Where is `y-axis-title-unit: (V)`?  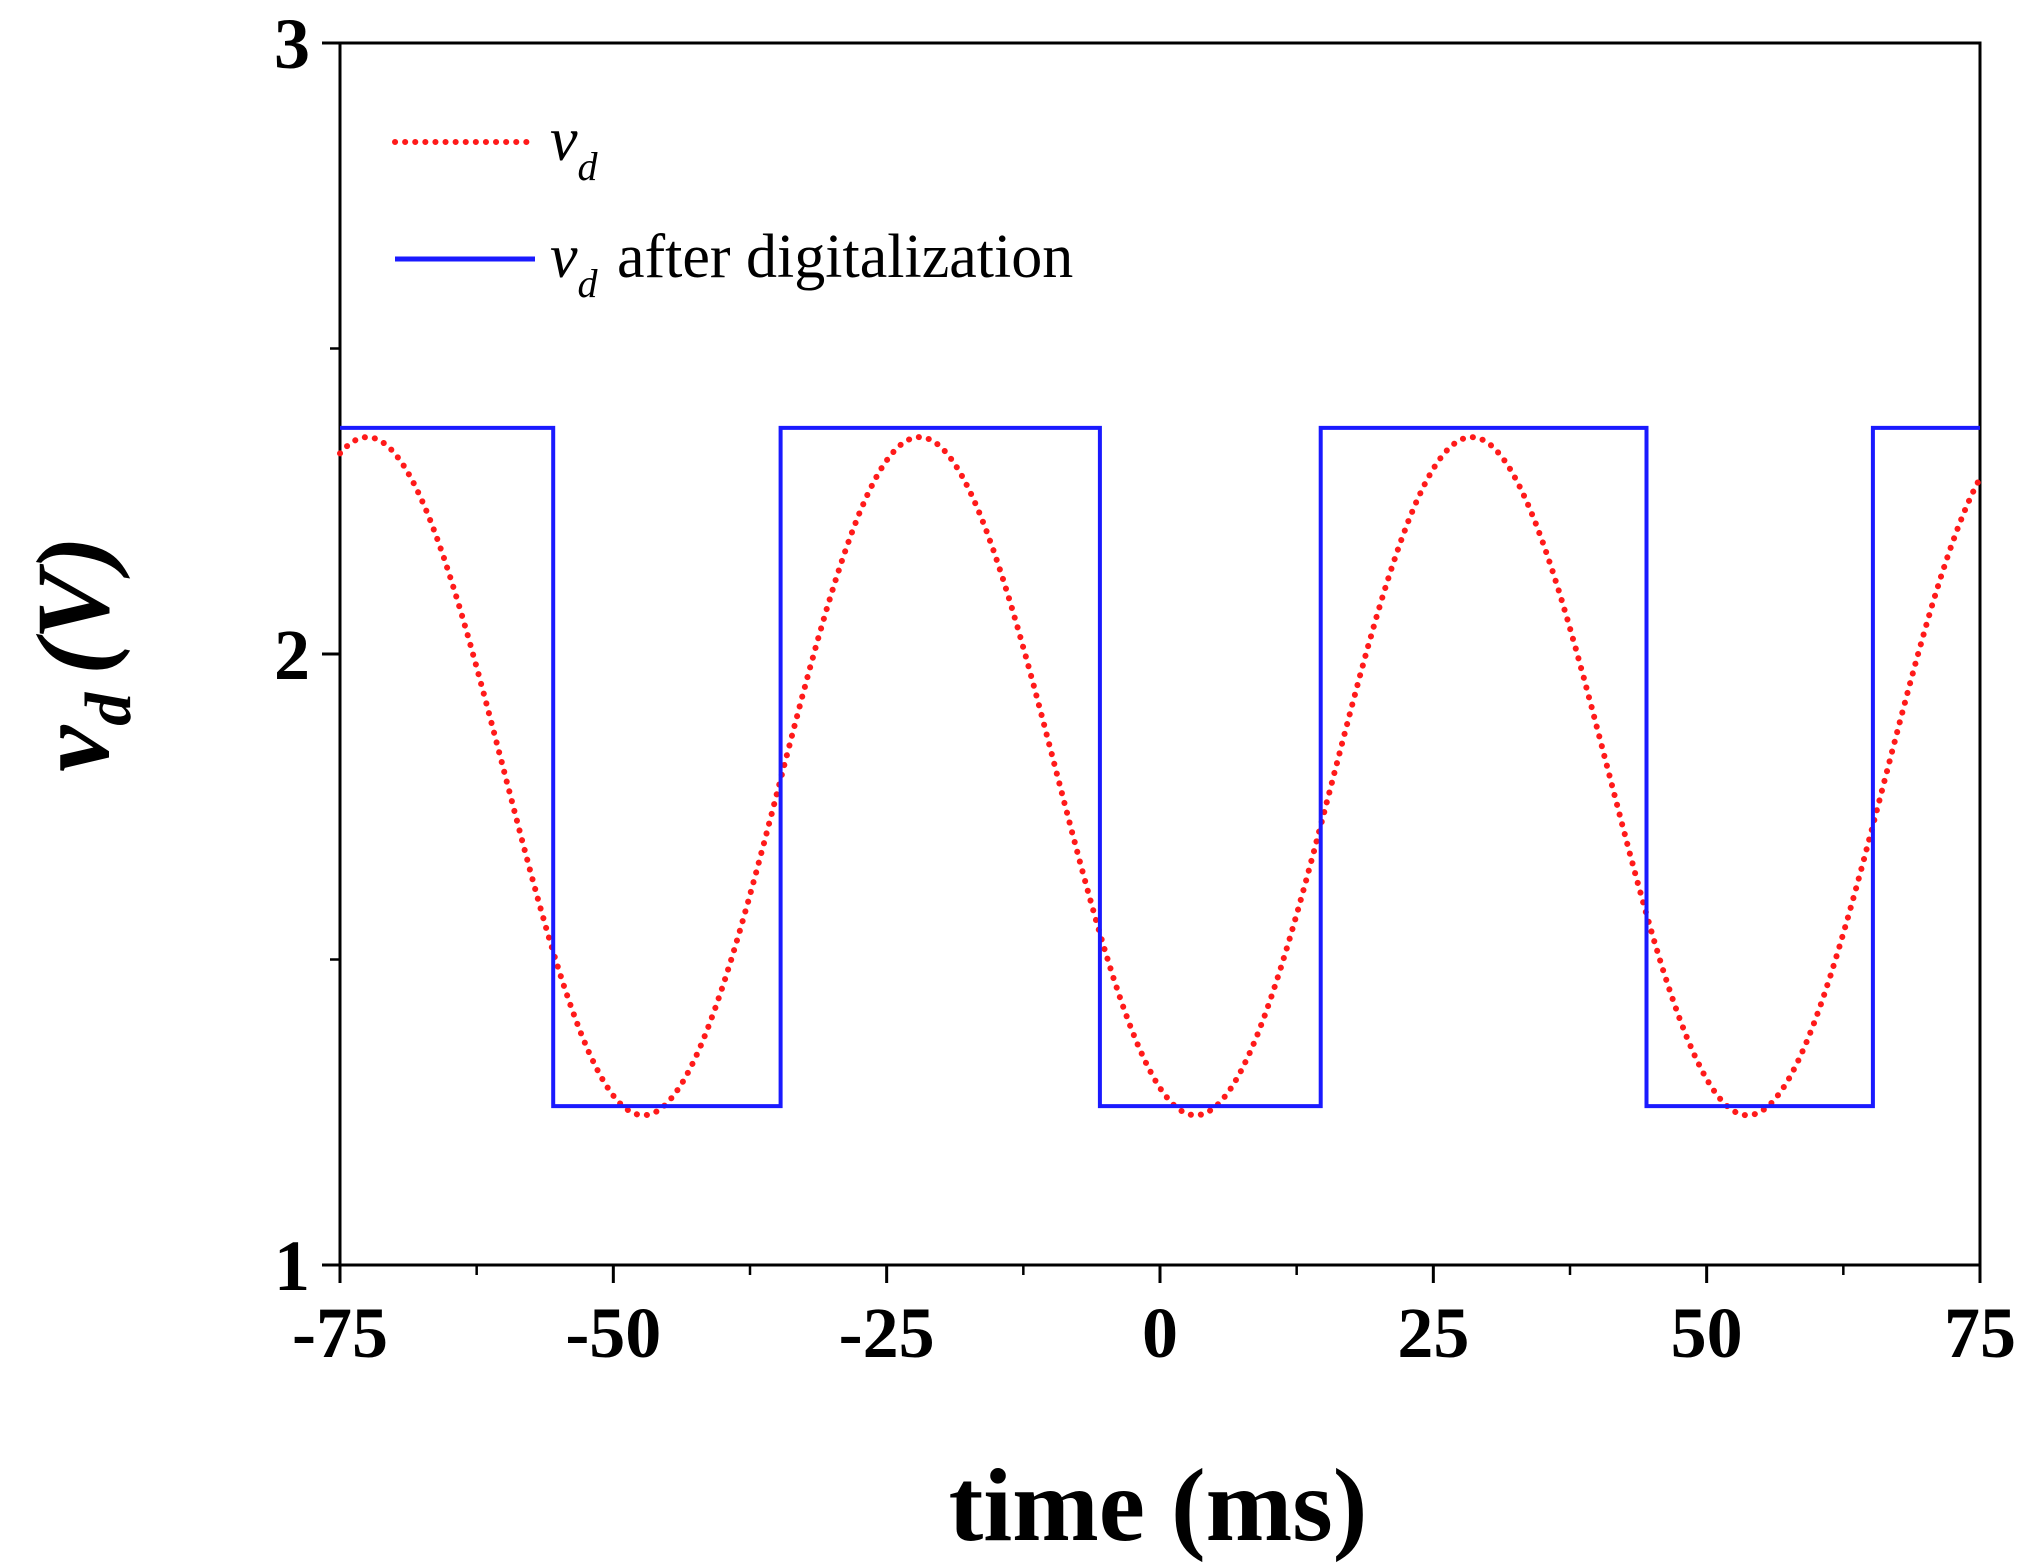 y-axis-title-unit: (V) is located at coordinates (73, 605).